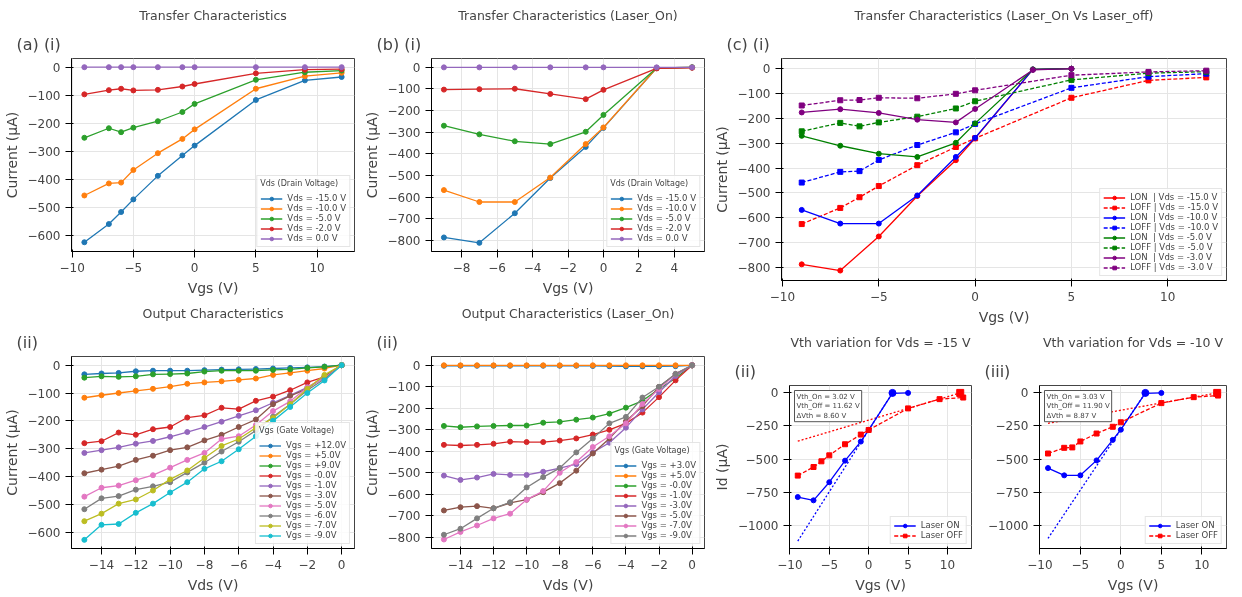  Describe the element at coordinates (666, 198) in the screenshot. I see `legend-label: Vds = -15.0 V` at that location.